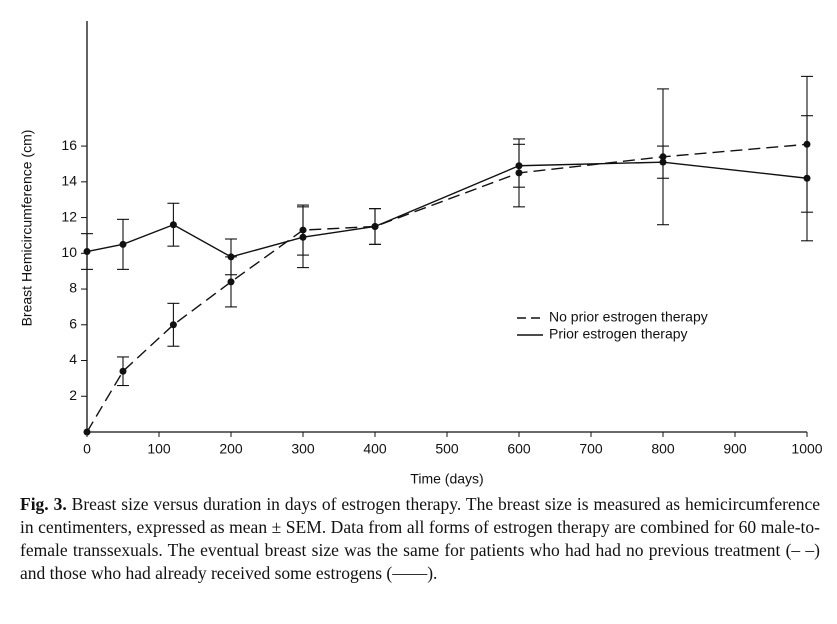 Image resolution: width=837 pixels, height=624 pixels. Describe the element at coordinates (159, 449) in the screenshot. I see `x-tick-label: 100` at that location.